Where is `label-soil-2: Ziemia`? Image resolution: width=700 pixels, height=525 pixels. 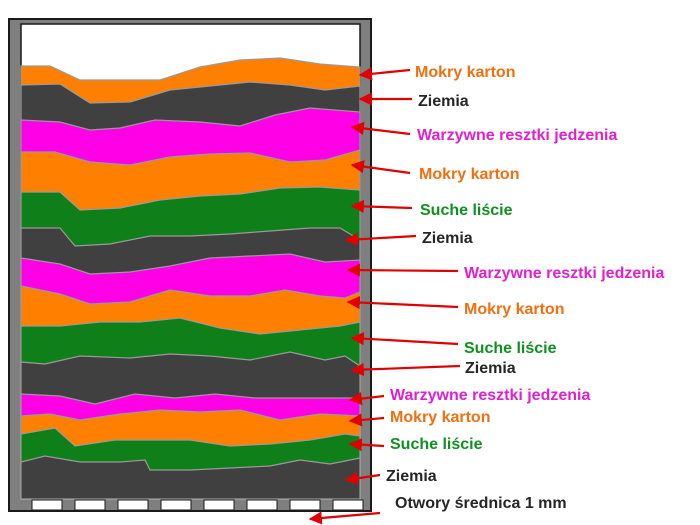 label-soil-2: Ziemia is located at coordinates (447, 238).